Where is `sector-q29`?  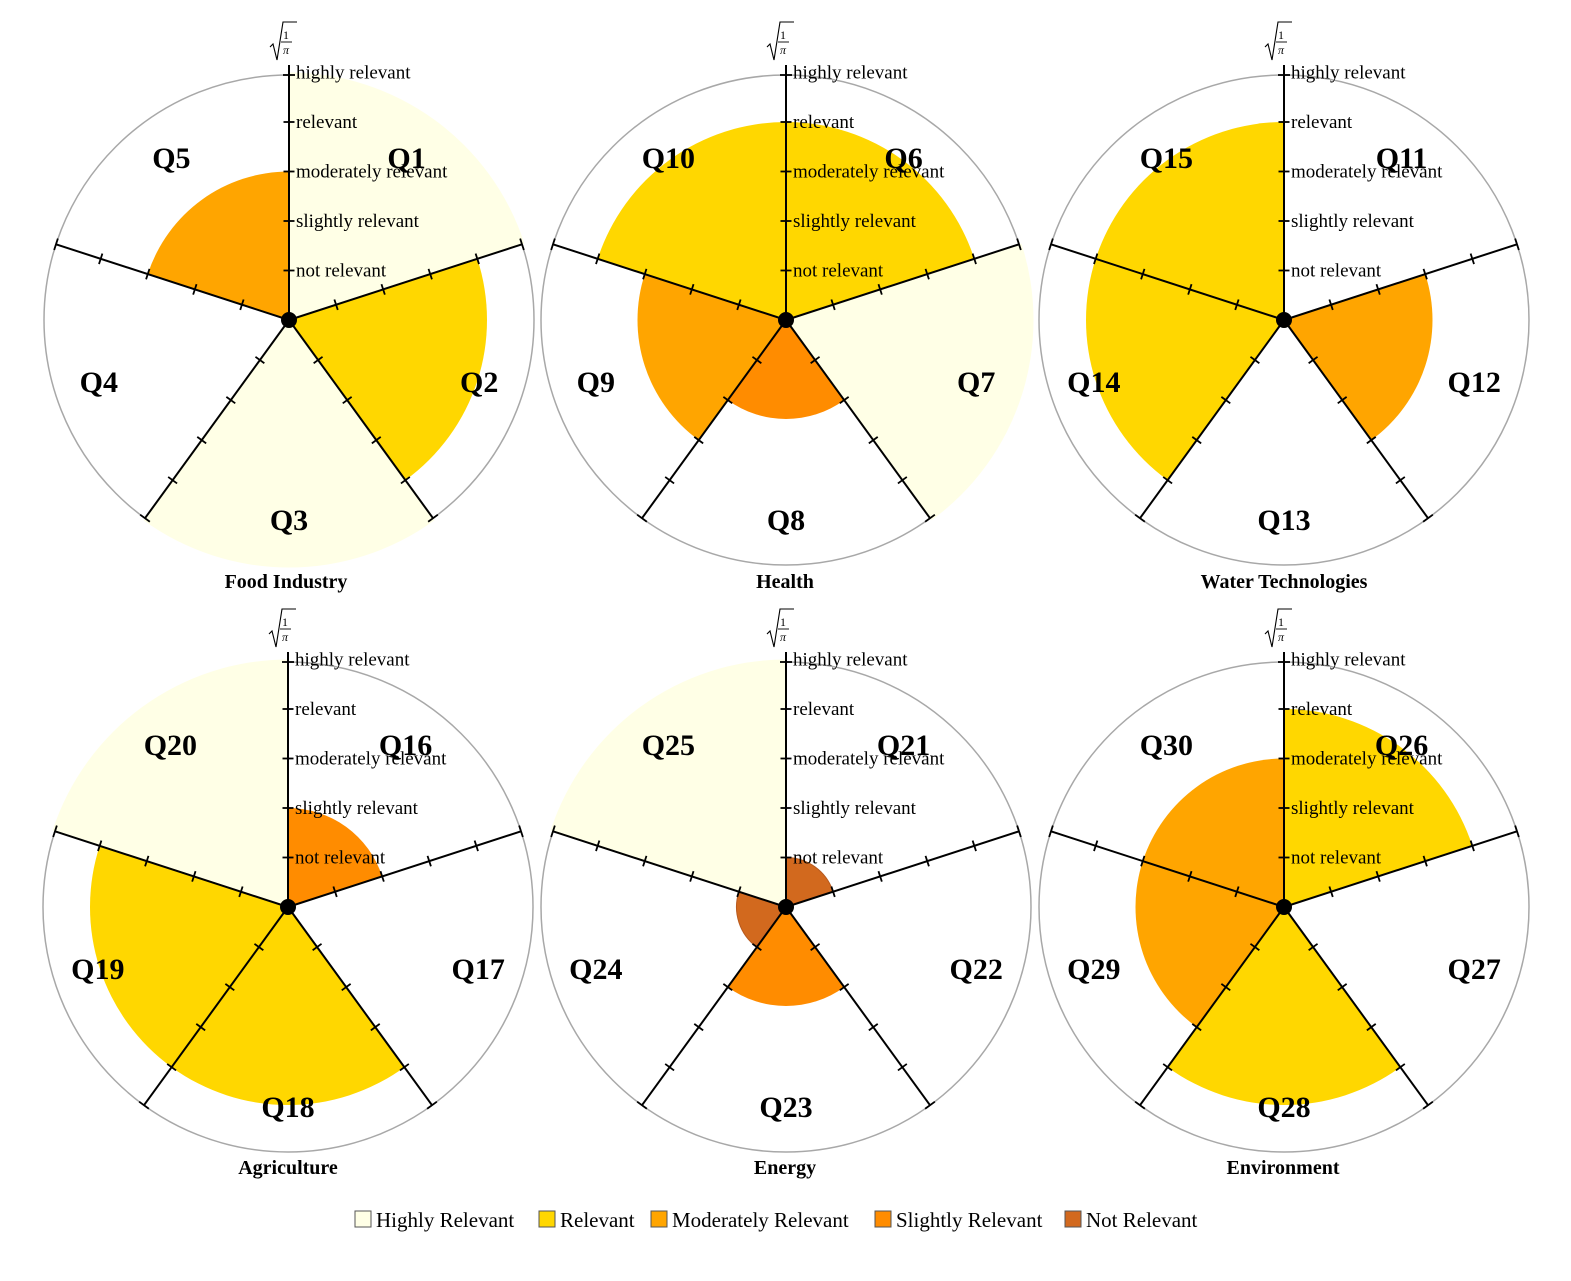
sector-q29 is located at coordinates (1209, 944).